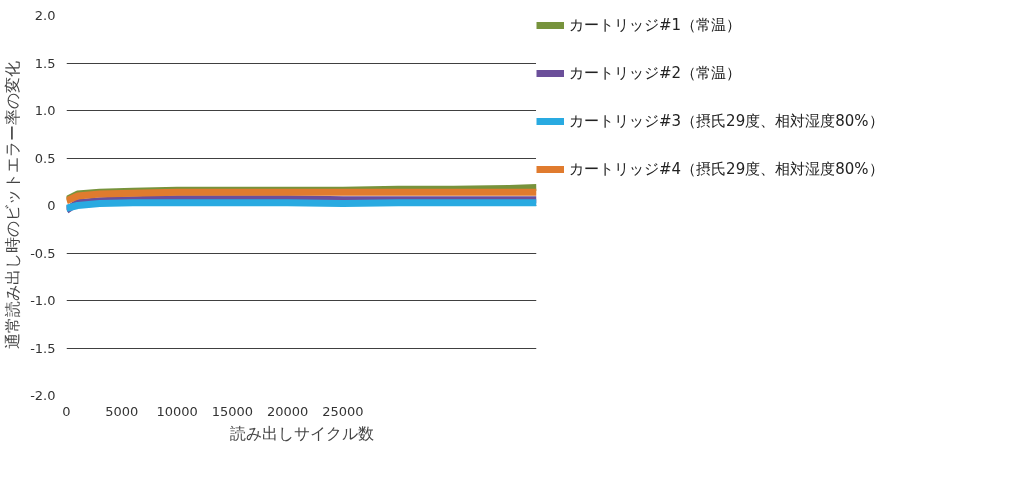  I want to click on y-tick-label: 0, so click(51, 205).